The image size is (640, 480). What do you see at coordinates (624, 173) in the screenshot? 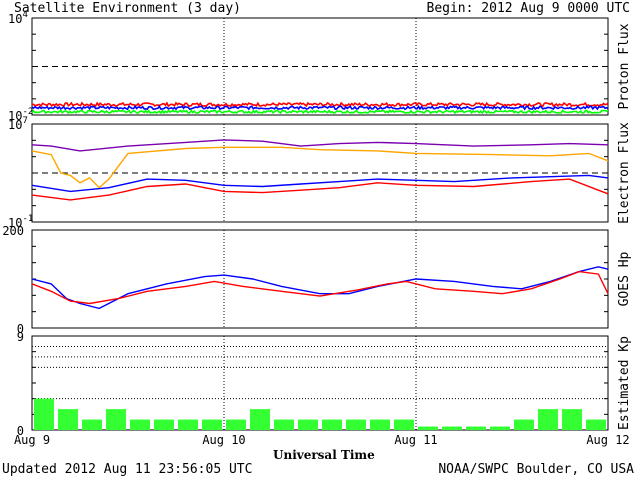
I see `y-axis-label: Electron Flux` at bounding box center [624, 173].